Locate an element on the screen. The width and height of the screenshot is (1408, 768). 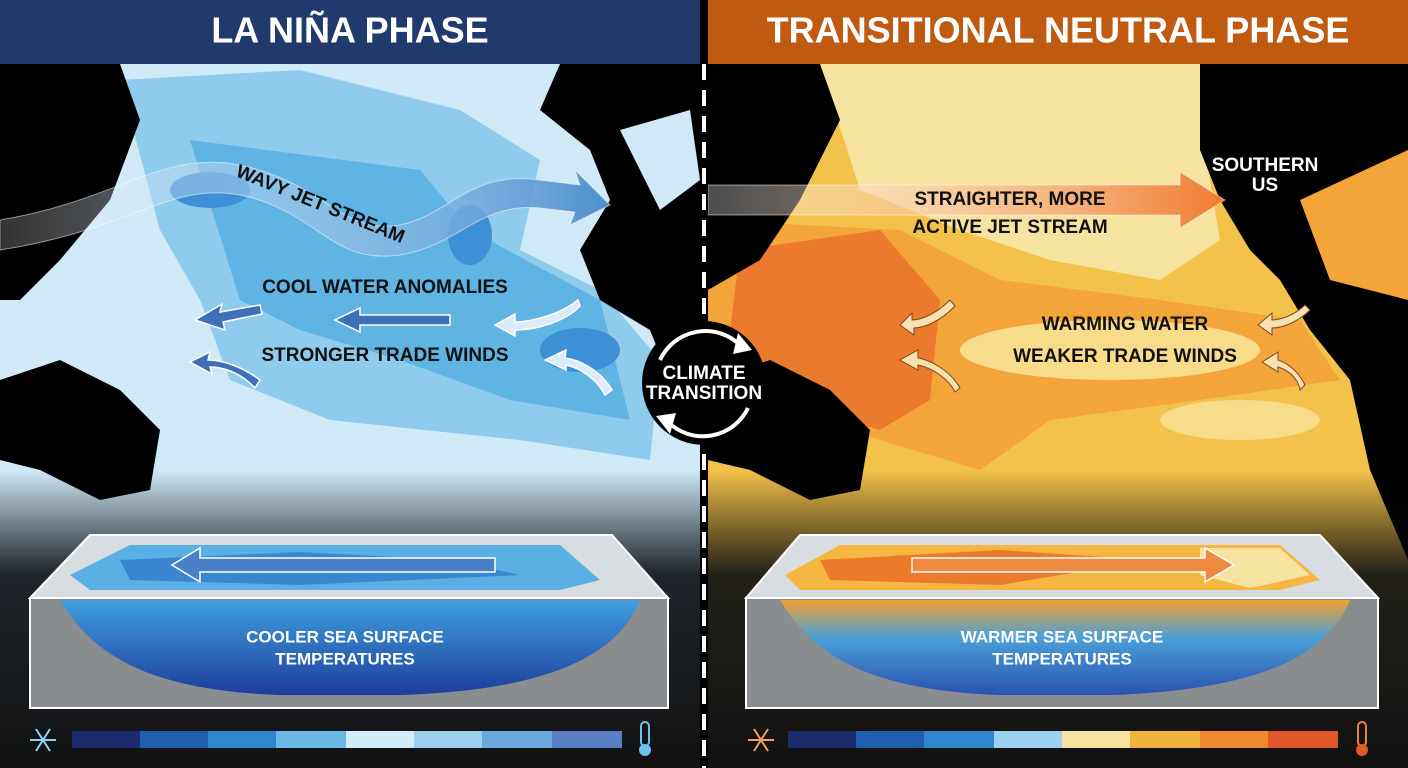
region-label: US is located at coordinates (1265, 185).